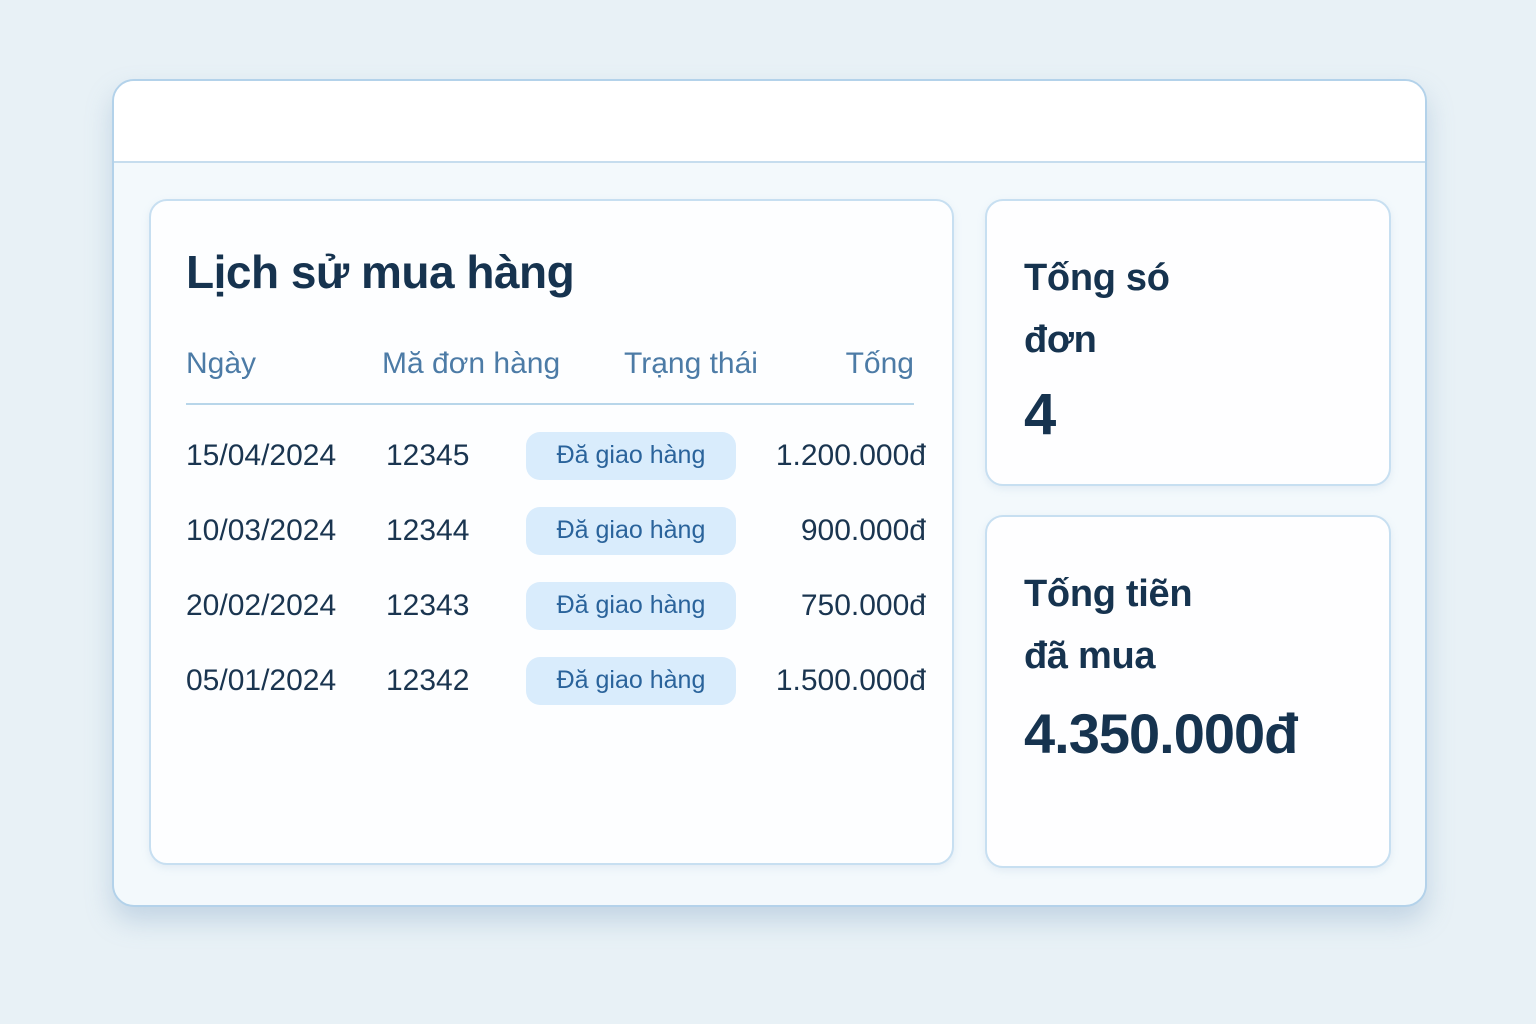  I want to click on window-titlebar, so click(769, 122).